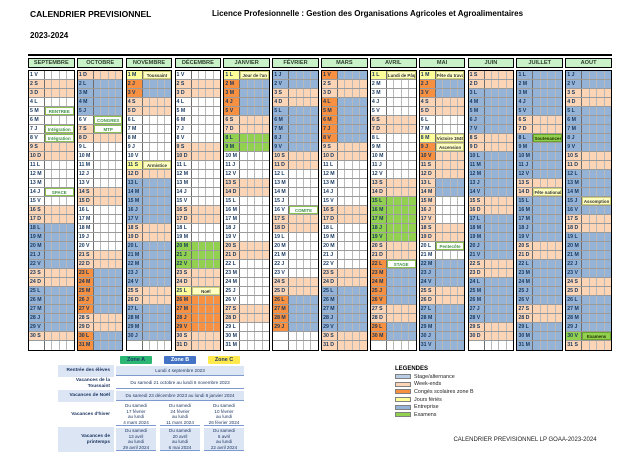  I want to click on day-row, so click(393, 345).